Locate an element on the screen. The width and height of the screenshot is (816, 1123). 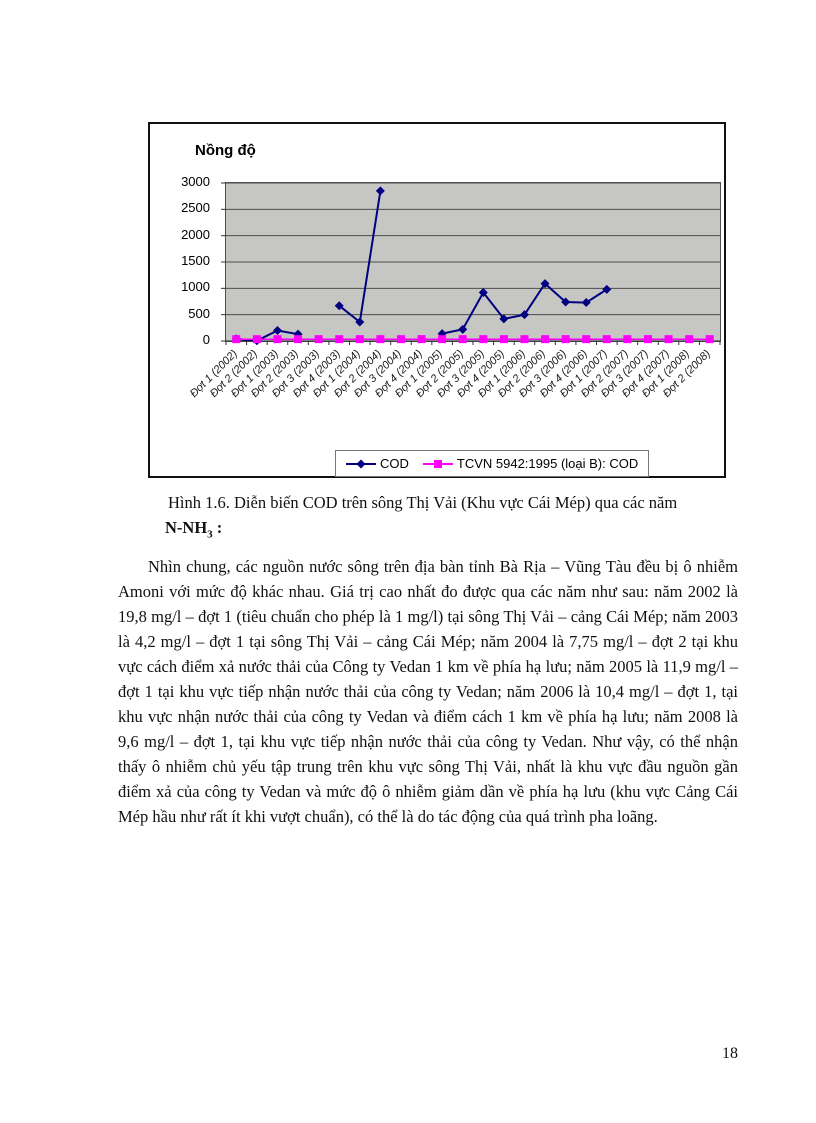
y-axis-tick-label: 2000 is located at coordinates (195, 234).